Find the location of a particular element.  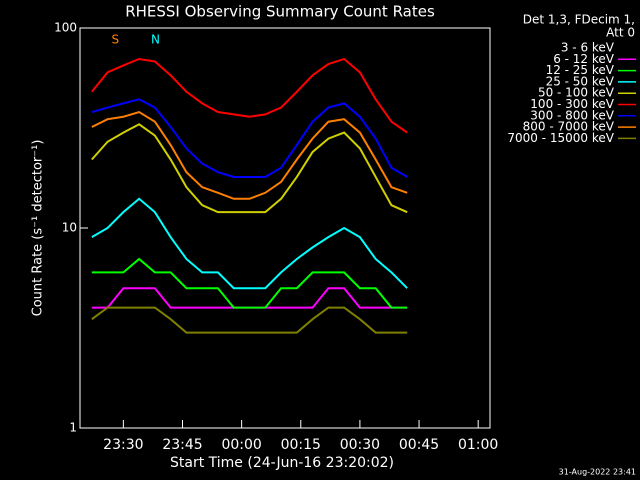

legend-label: 25 - 50 keV is located at coordinates (580, 81).